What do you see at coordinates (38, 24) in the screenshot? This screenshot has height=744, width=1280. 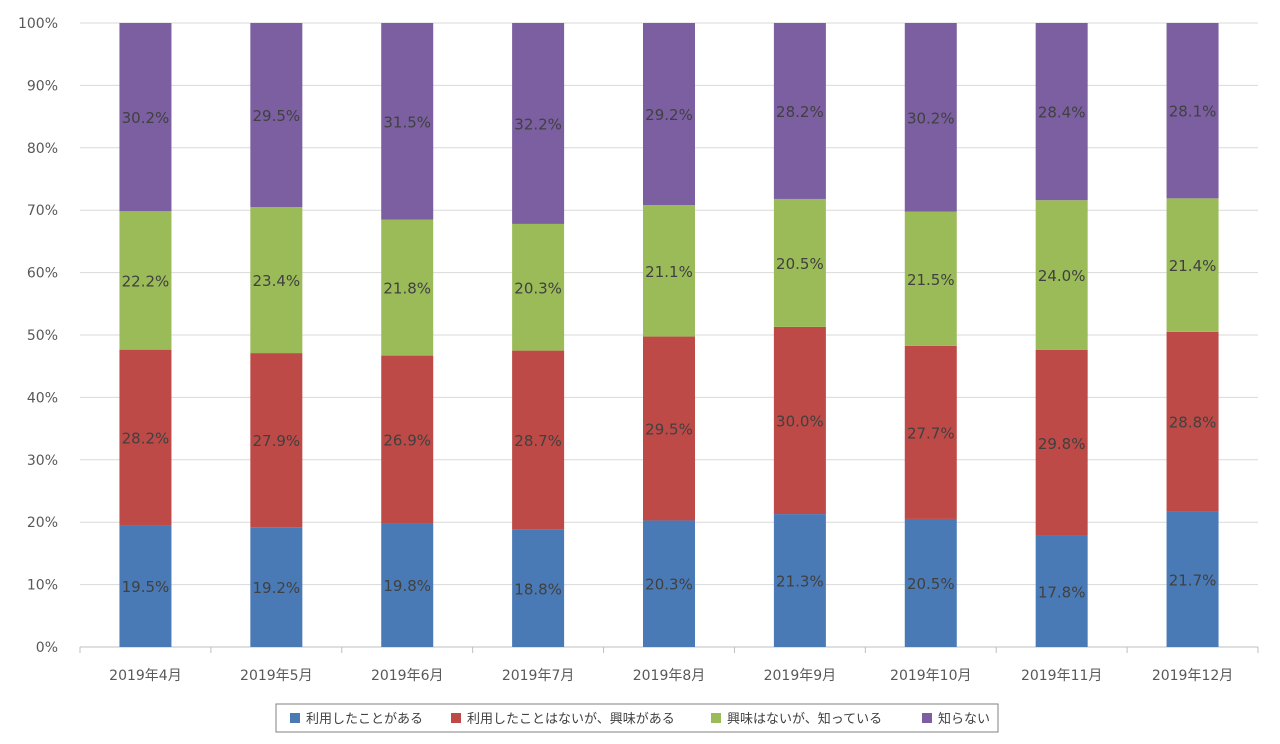 I see `y-tick-label: 100%` at bounding box center [38, 24].